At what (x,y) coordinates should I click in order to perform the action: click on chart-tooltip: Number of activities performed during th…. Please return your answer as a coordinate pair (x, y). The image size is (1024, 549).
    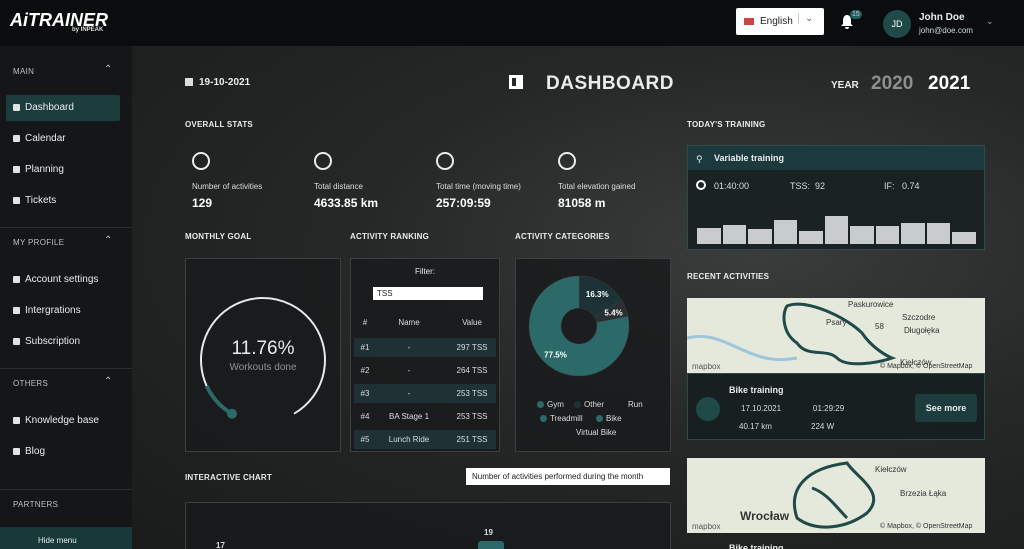
    Looking at the image, I should click on (568, 476).